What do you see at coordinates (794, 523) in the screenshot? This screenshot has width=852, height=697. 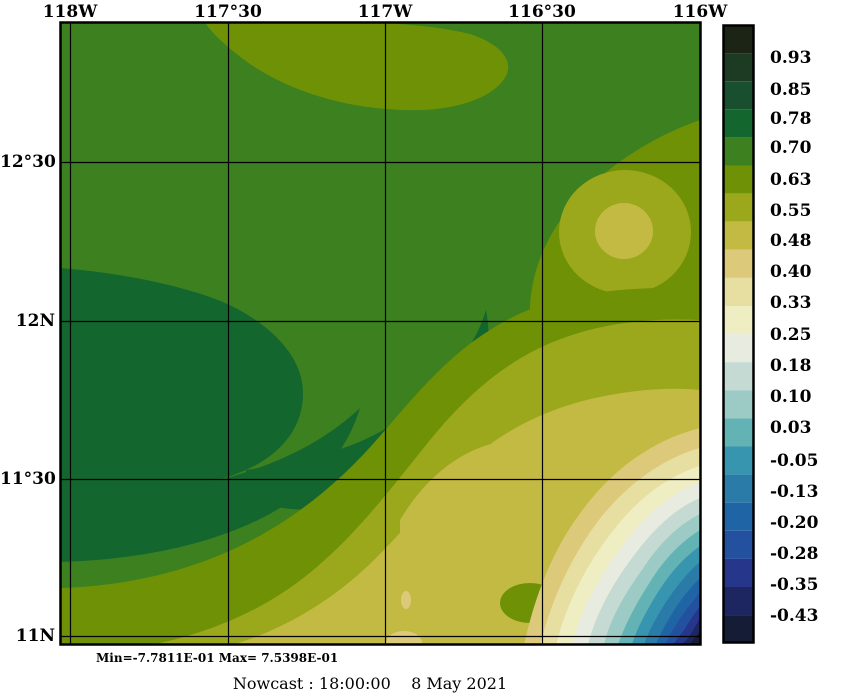 I see `colorbar-label-15: -0.20` at bounding box center [794, 523].